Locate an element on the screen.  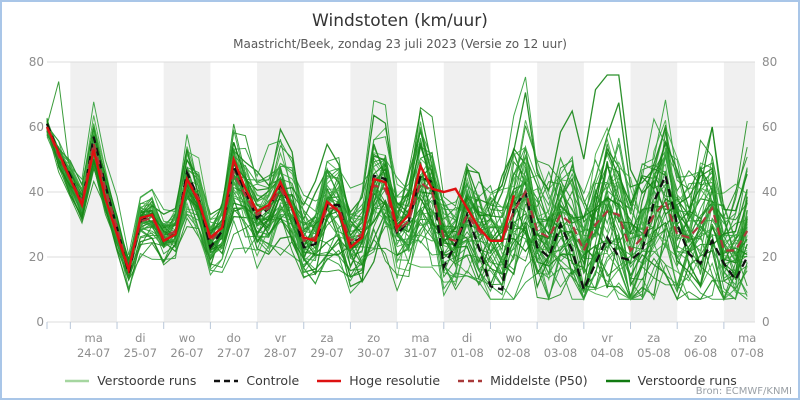
x-axis-day-label-25-07: di 25-07 is located at coordinates (140, 345).